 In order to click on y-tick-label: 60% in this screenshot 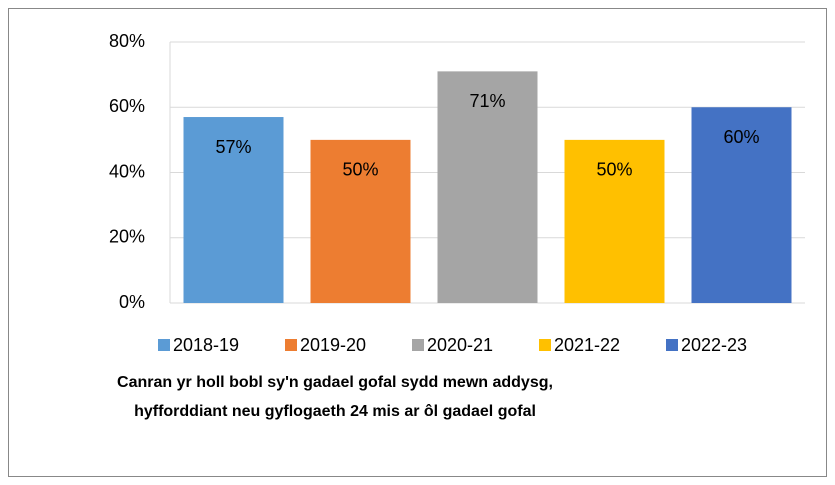, I will do `click(127, 106)`.